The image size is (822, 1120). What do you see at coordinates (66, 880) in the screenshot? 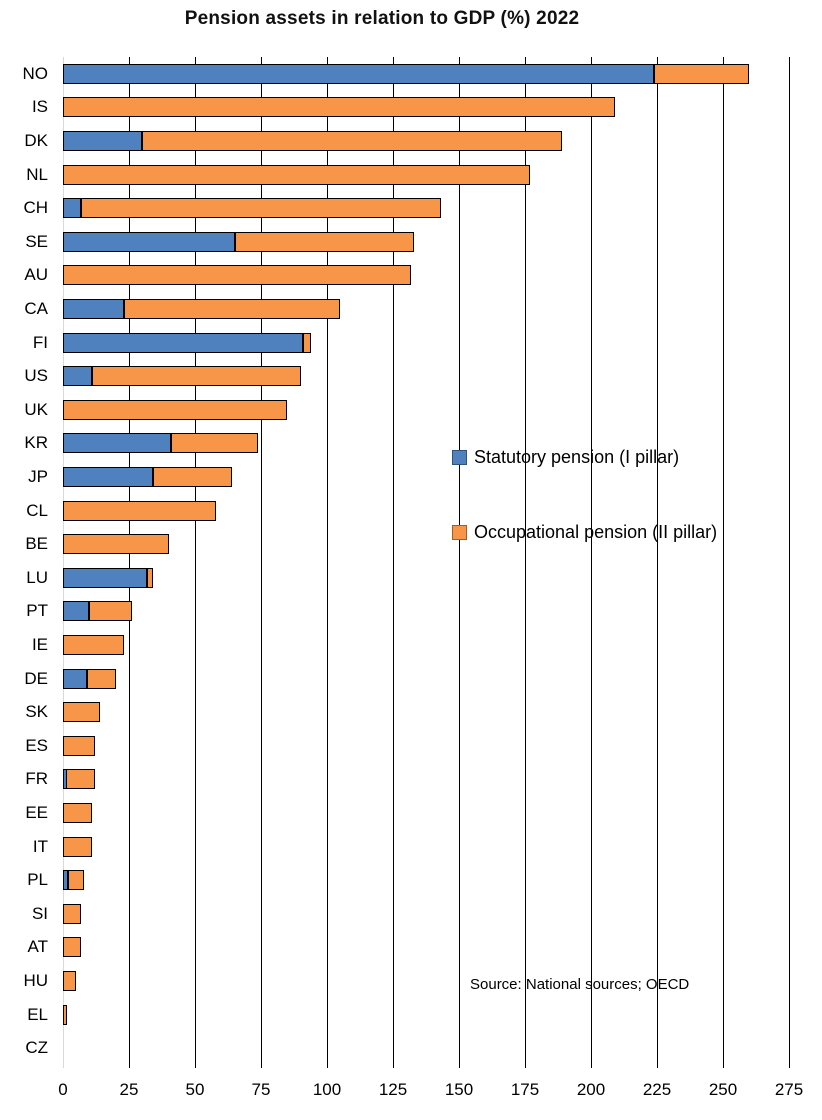
I see `bar-PL-statutory` at bounding box center [66, 880].